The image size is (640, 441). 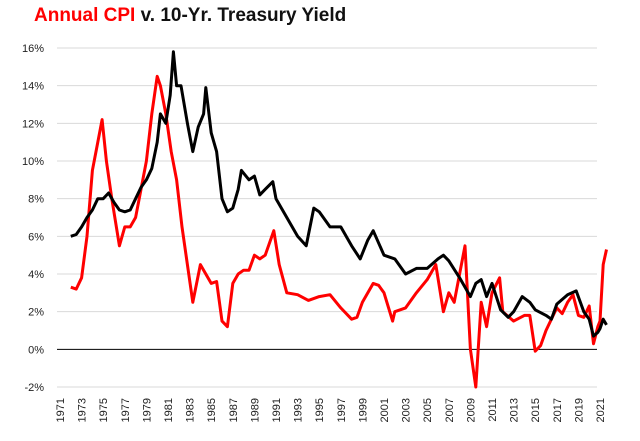 I want to click on x-tick-label: 2005, so click(x=428, y=410).